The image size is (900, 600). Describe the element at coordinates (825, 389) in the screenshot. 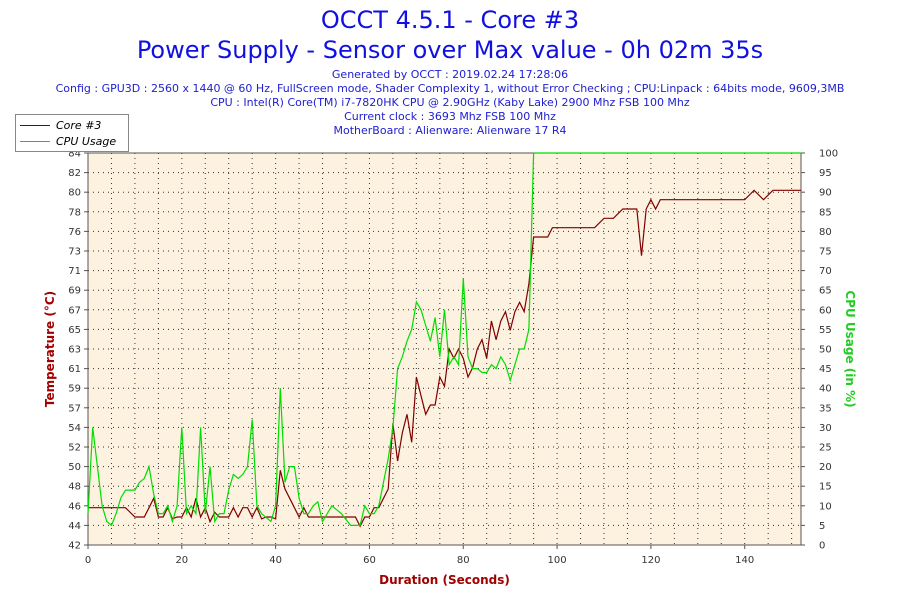

I see `y-right-tick-label: 40` at that location.